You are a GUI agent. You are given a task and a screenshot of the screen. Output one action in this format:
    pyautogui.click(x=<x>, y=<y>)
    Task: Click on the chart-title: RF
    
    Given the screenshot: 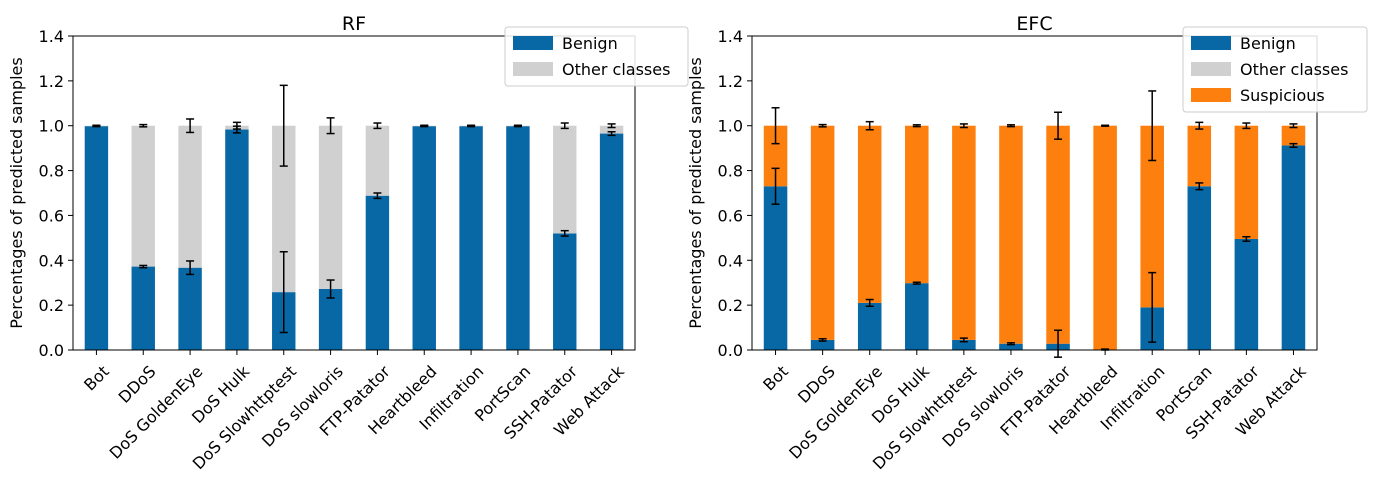 What is the action you would take?
    pyautogui.click(x=354, y=24)
    